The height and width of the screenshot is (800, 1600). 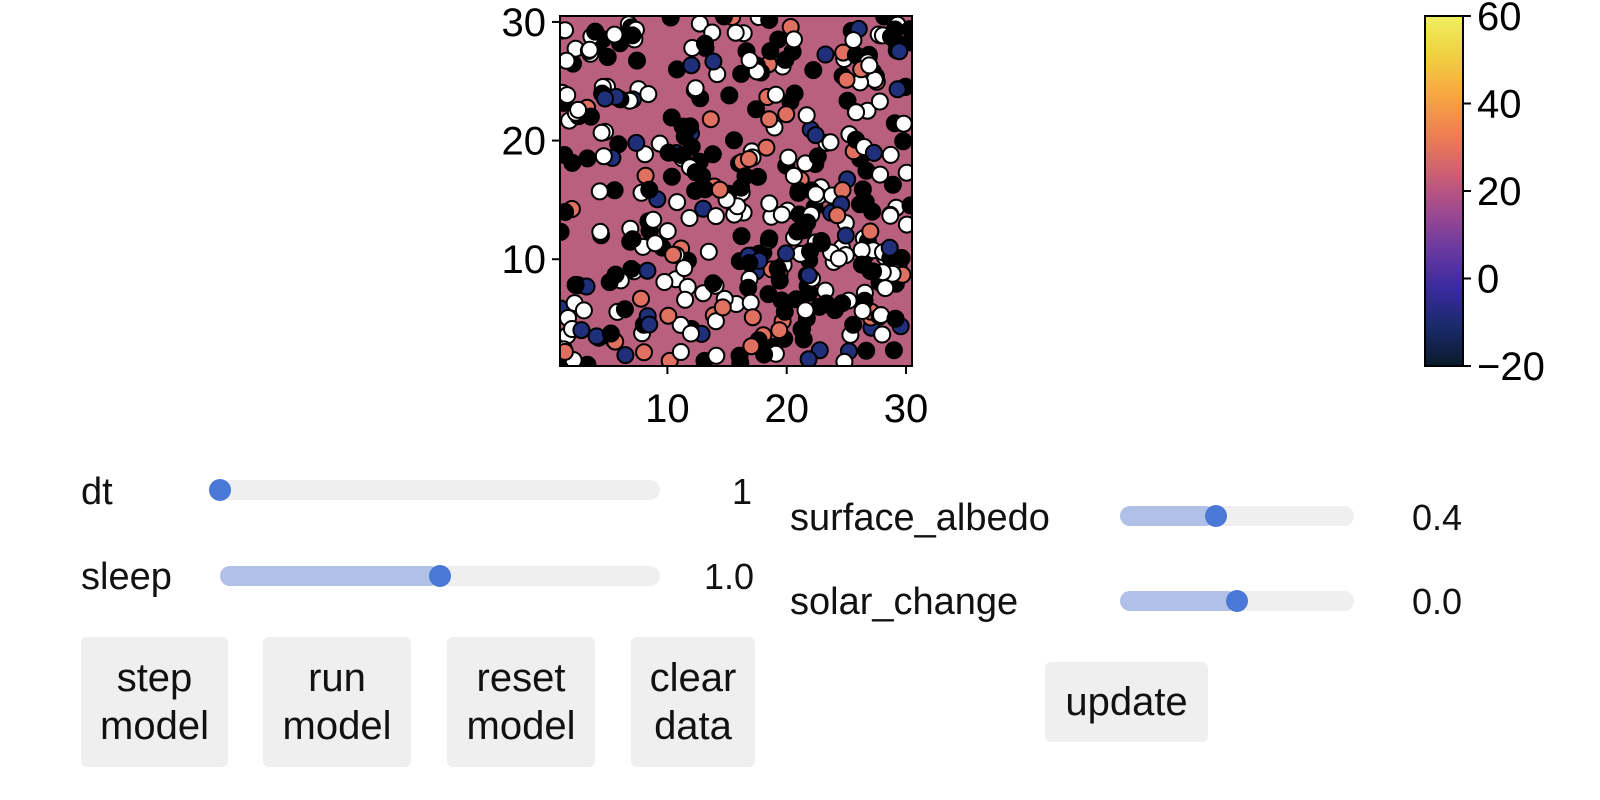 I want to click on colorbar-tick-label: 20, so click(x=1499, y=192).